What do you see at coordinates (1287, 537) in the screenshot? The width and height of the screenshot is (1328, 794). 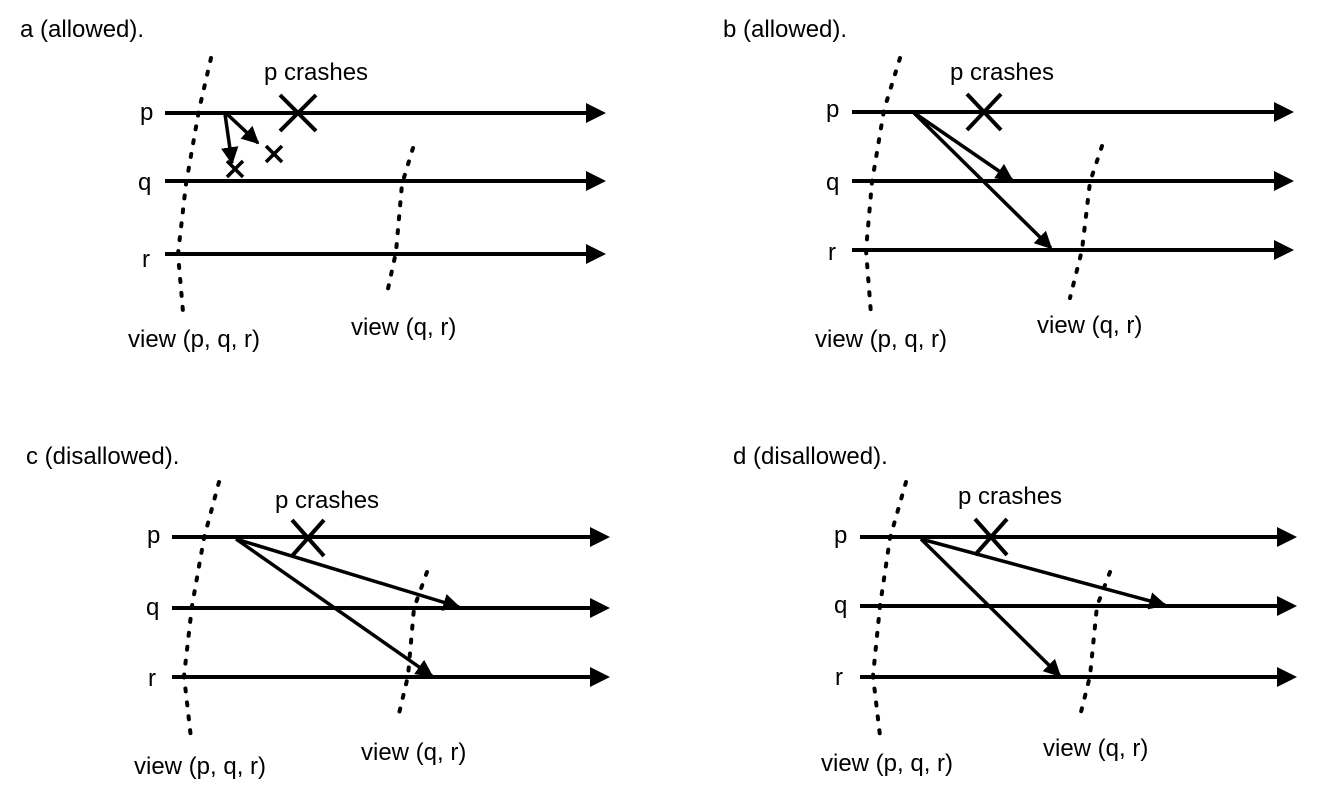 I see `panel-d-timeline-p-arrowhead` at bounding box center [1287, 537].